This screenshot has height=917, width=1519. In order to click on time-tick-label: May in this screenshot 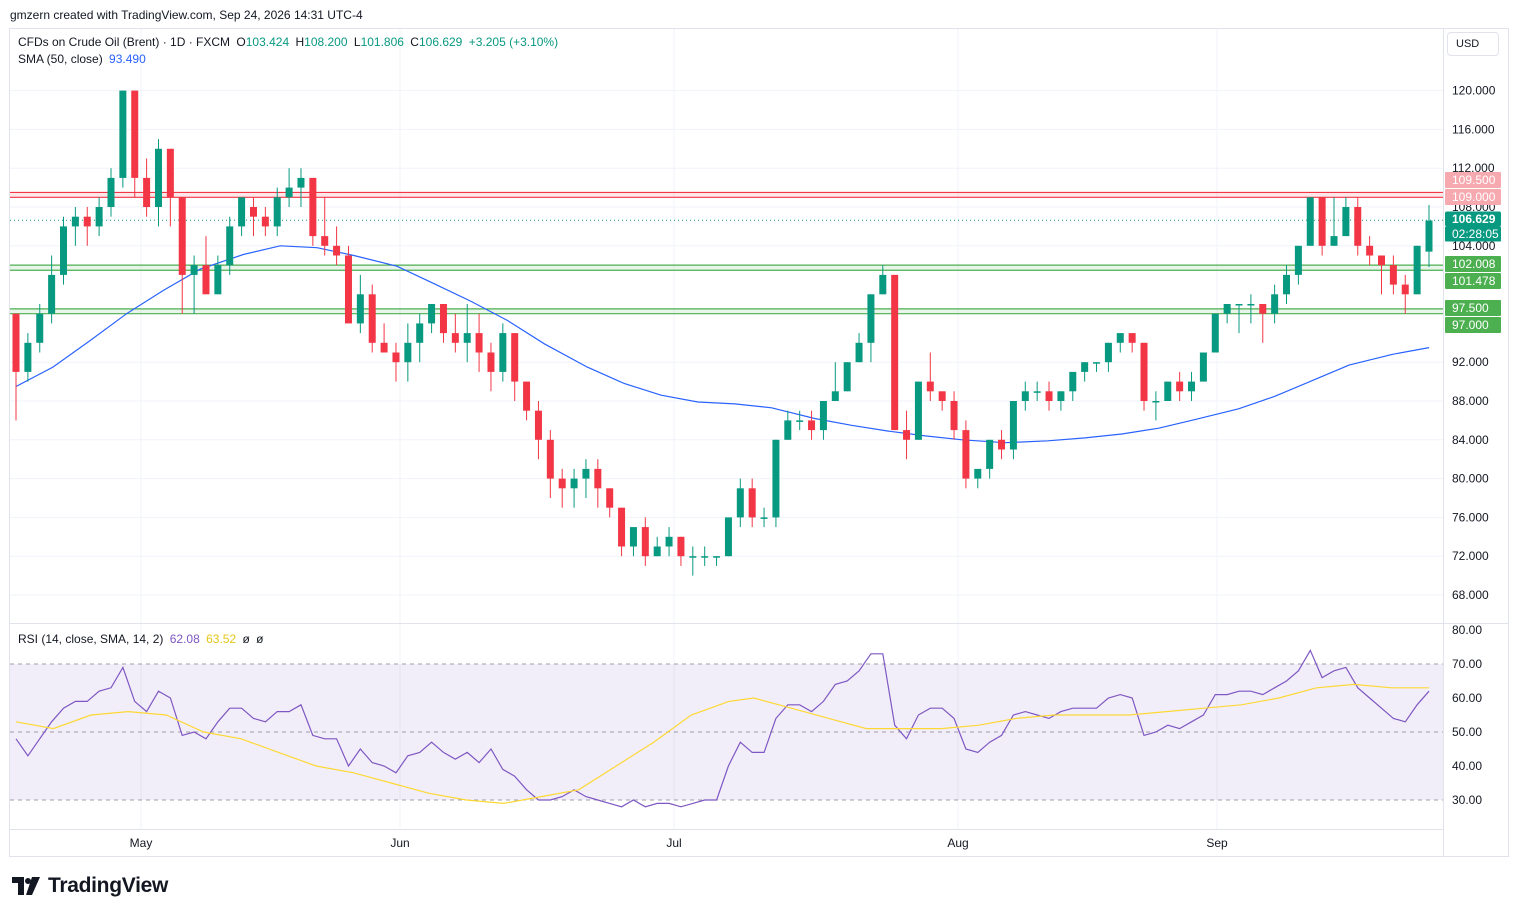, I will do `click(141, 843)`.